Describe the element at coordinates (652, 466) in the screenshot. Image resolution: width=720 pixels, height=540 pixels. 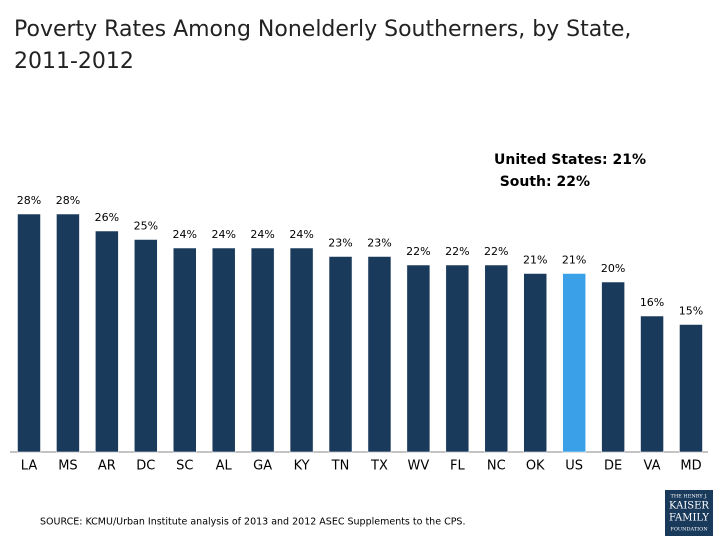
I see `x-tick-label: VA` at that location.